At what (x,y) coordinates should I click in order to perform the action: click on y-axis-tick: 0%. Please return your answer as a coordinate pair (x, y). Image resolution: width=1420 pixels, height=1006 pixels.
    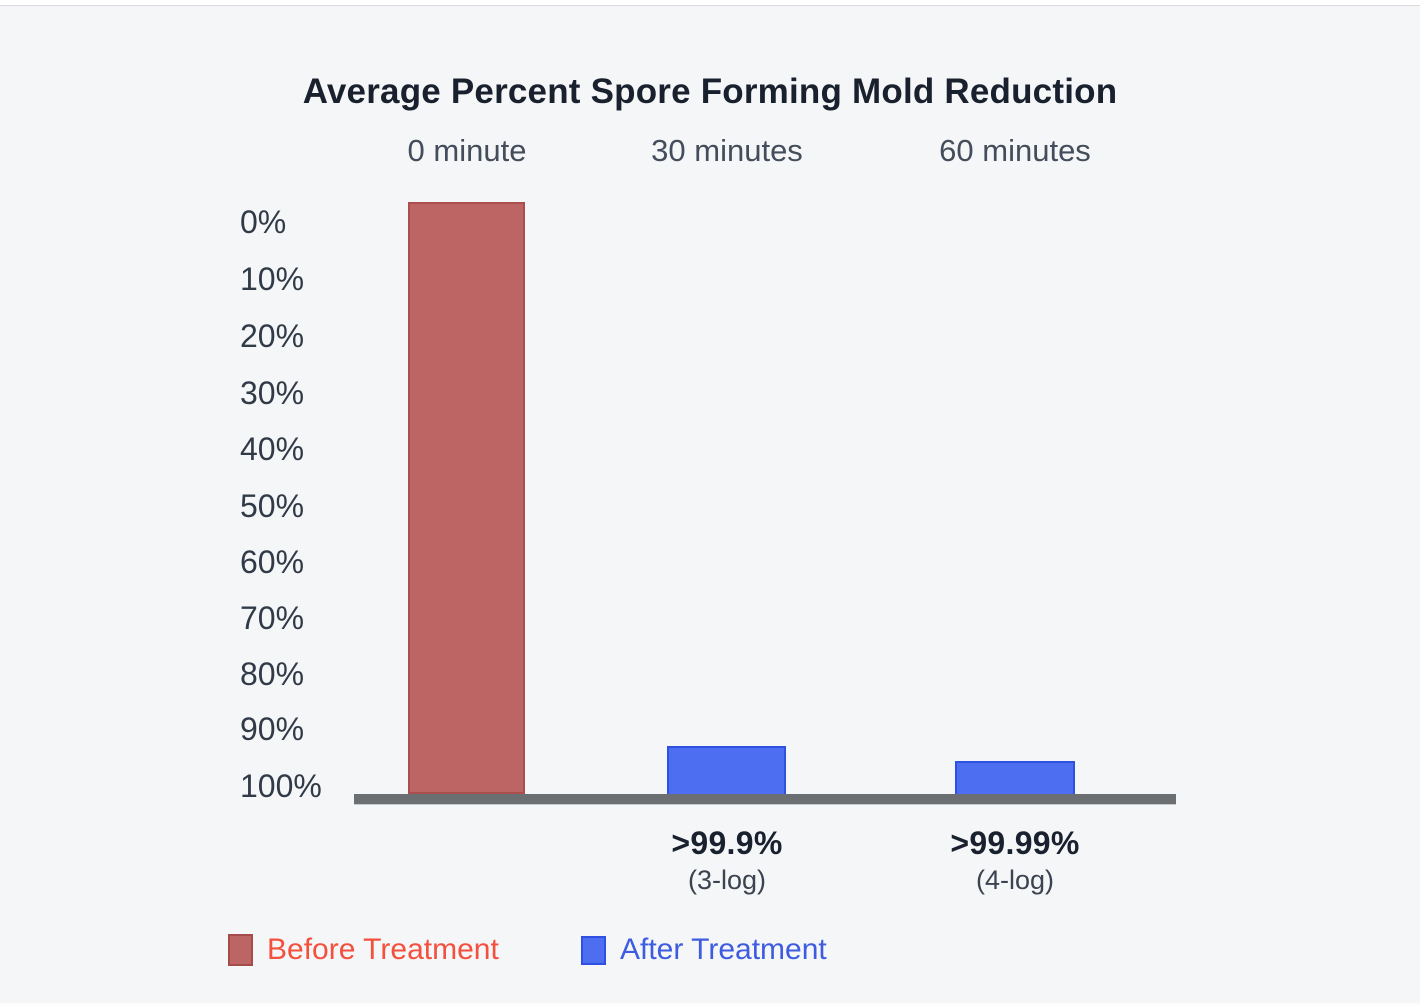
    Looking at the image, I should click on (263, 222).